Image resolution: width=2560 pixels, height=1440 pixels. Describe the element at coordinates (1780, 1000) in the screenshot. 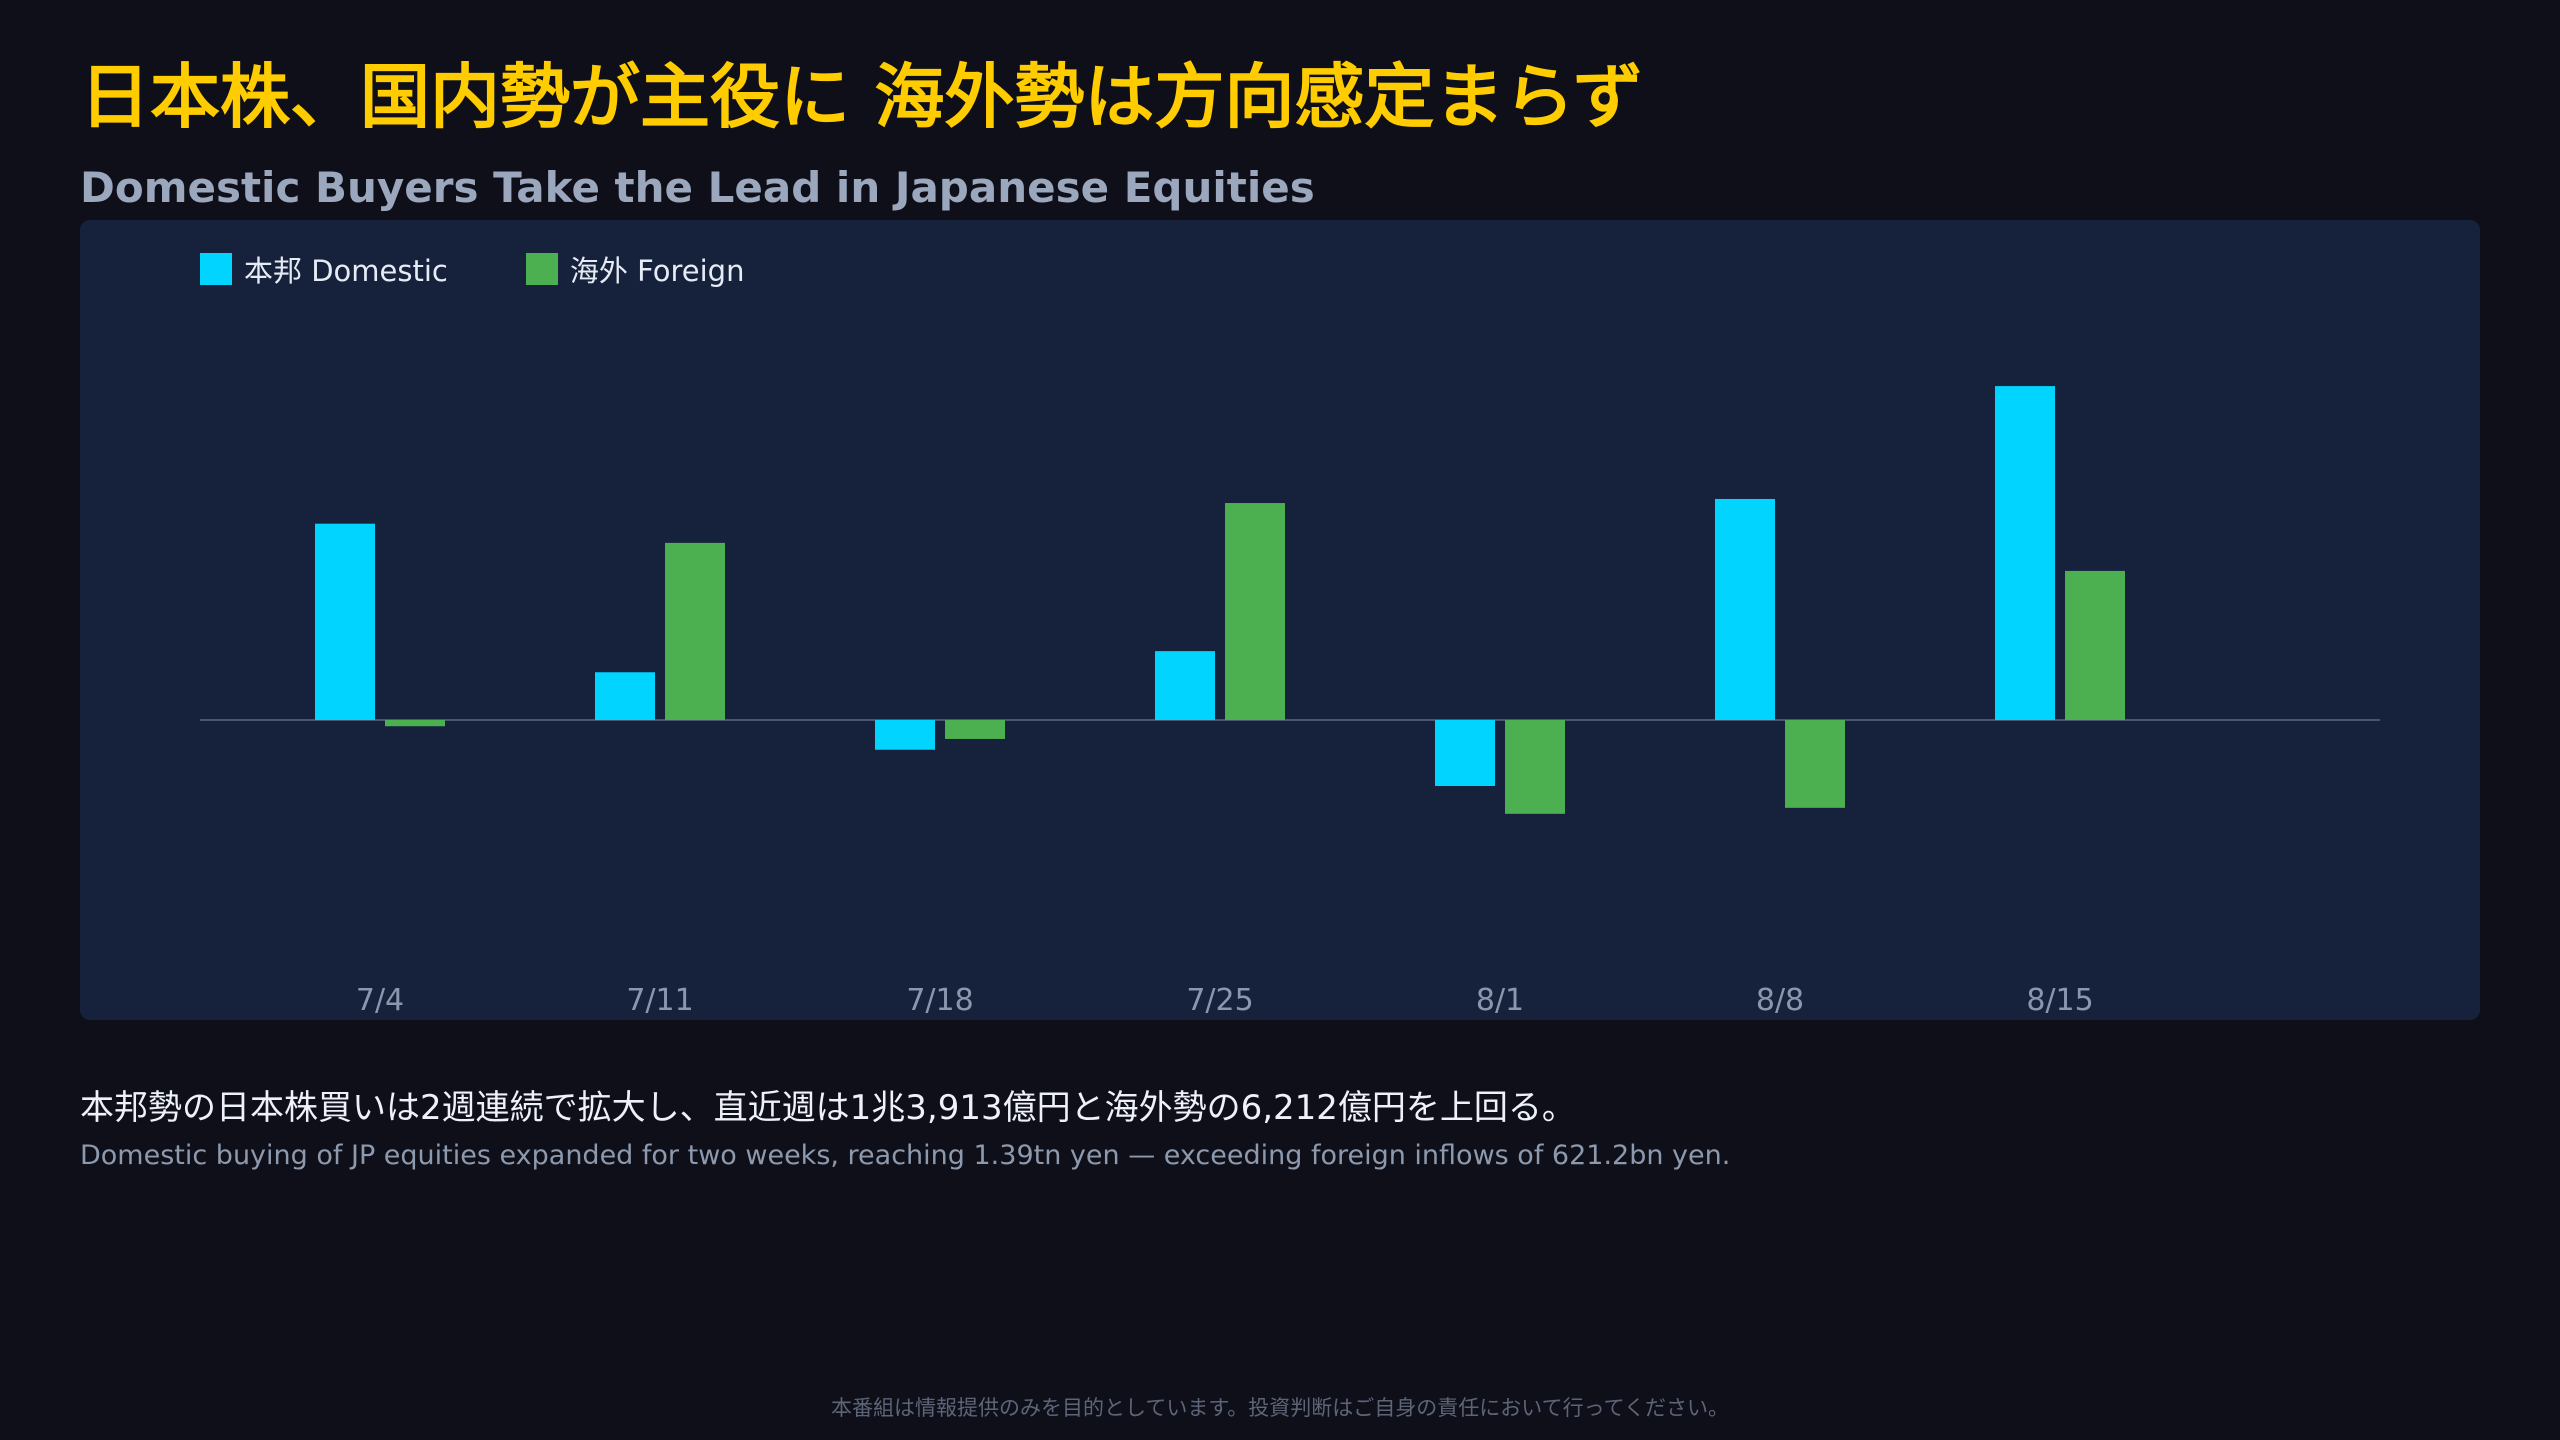

I see `x-tick-label: 8/8` at that location.